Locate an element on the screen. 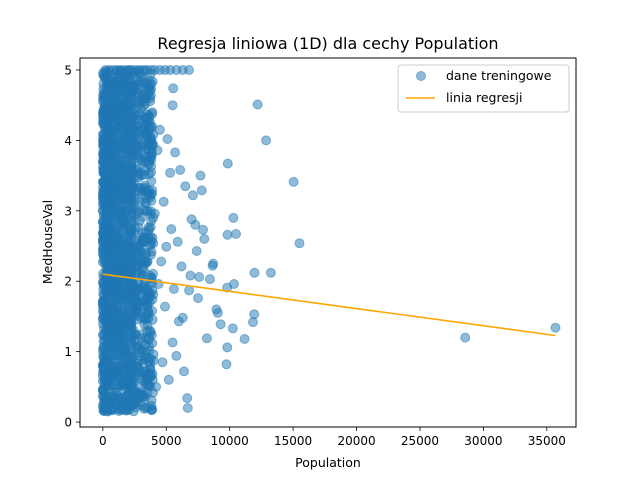 Image resolution: width=640 pixels, height=480 pixels. x-tick-label: 15000 is located at coordinates (293, 441).